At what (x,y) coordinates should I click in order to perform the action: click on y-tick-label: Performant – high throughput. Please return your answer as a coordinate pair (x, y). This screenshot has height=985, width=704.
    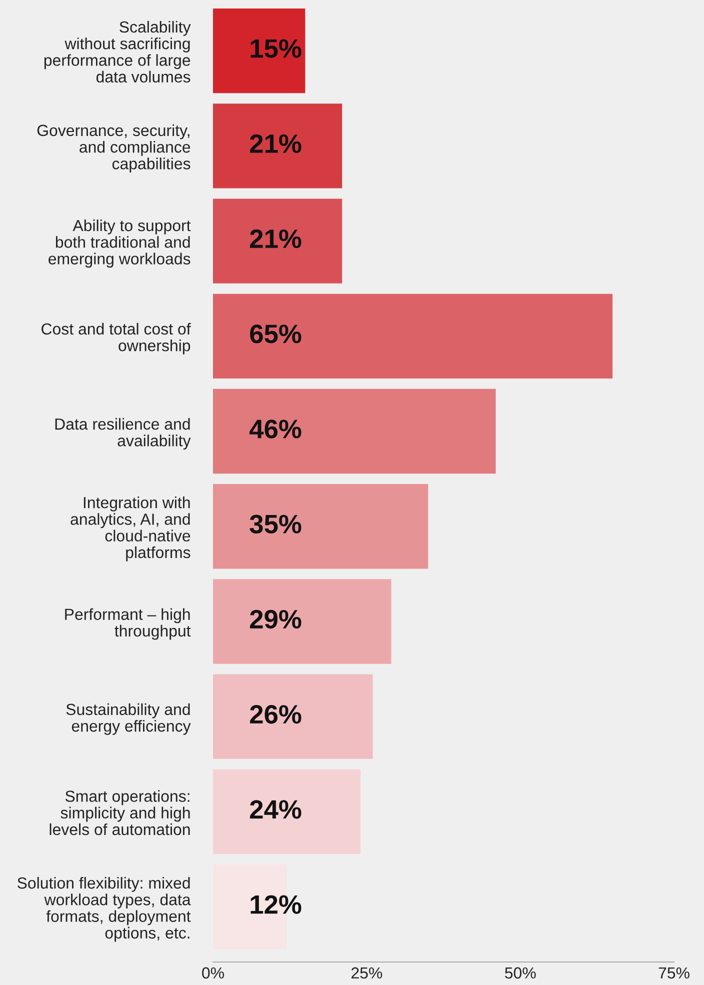
    Looking at the image, I should click on (128, 624).